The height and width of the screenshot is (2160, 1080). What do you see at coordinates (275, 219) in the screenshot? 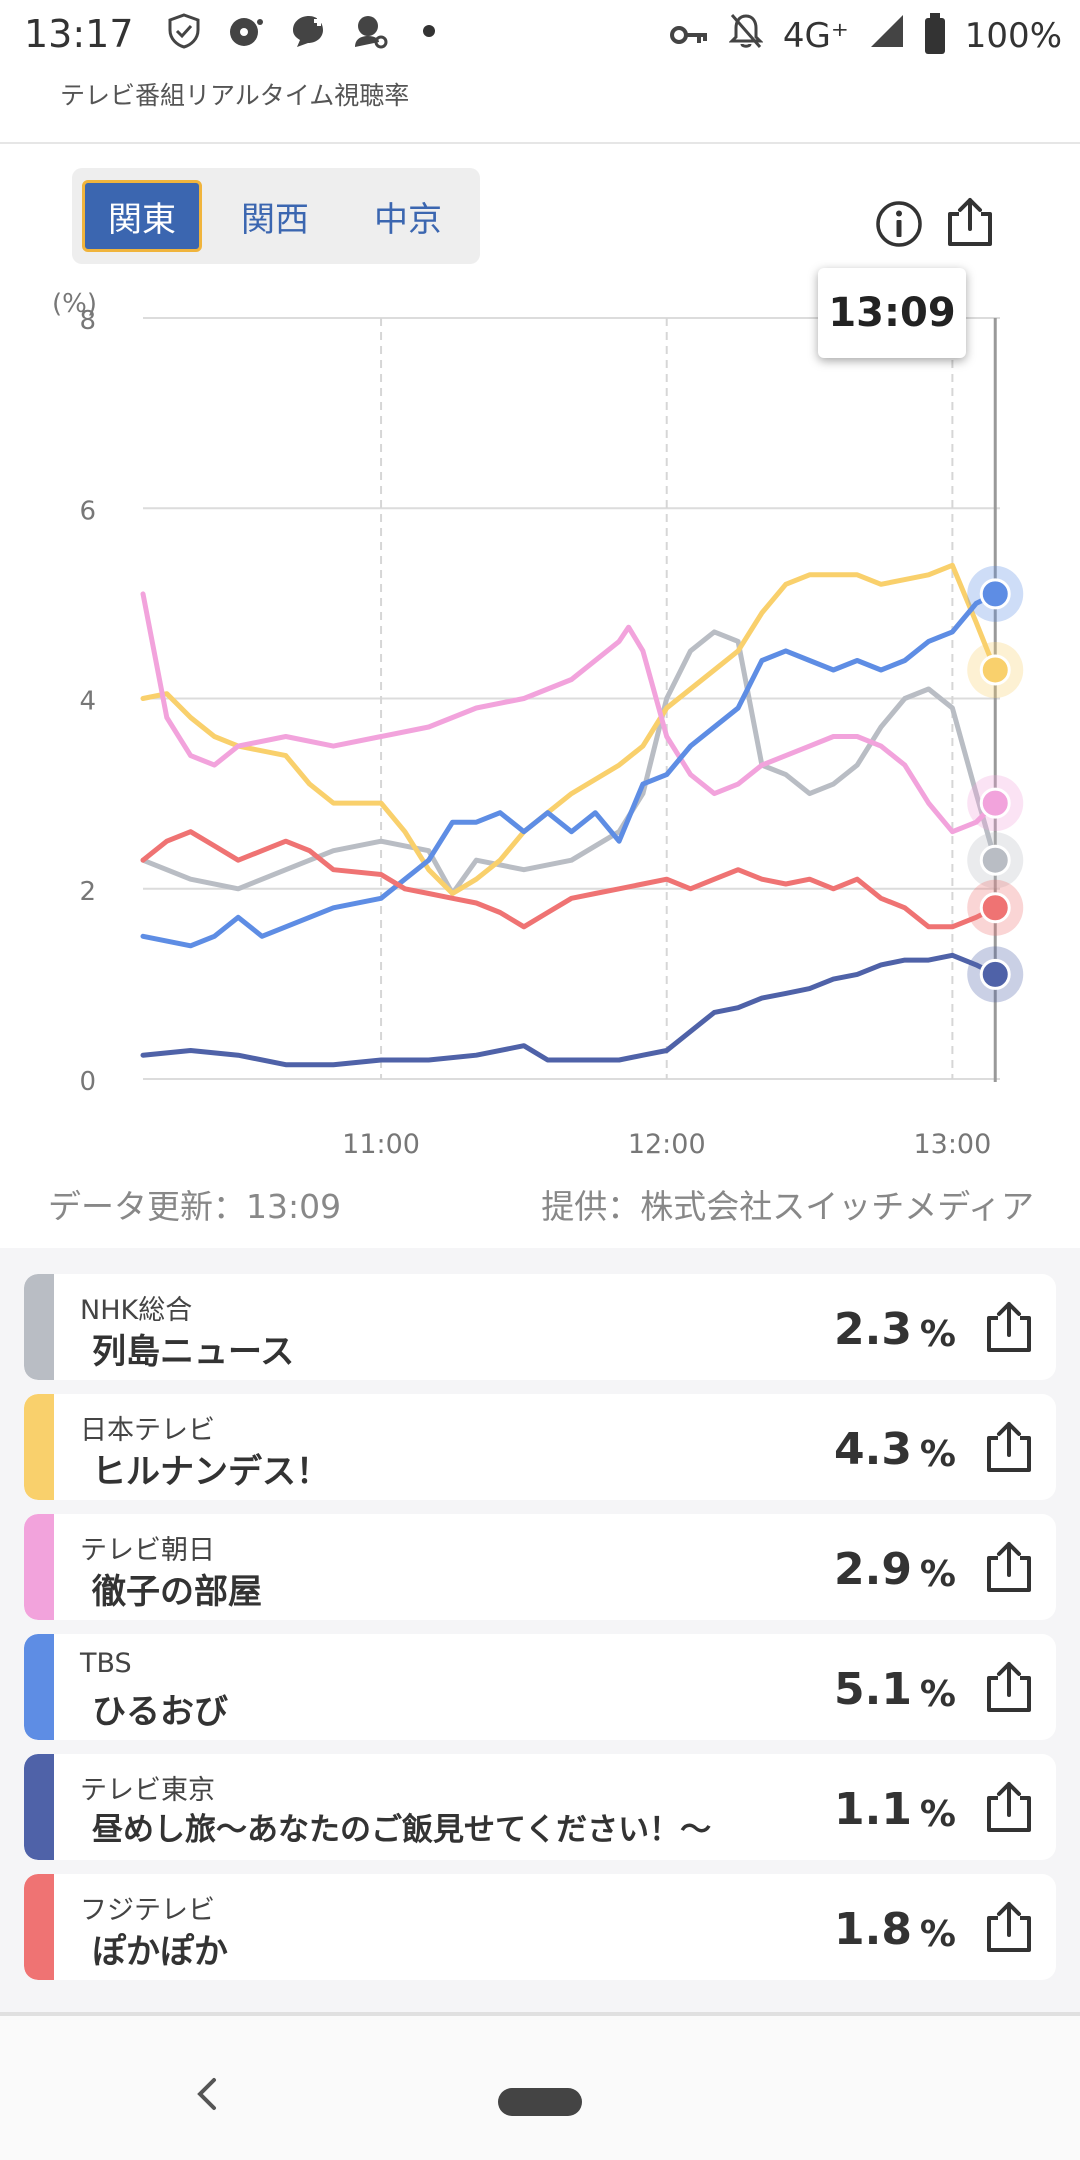
I see `tab-kansai: 関西` at bounding box center [275, 219].